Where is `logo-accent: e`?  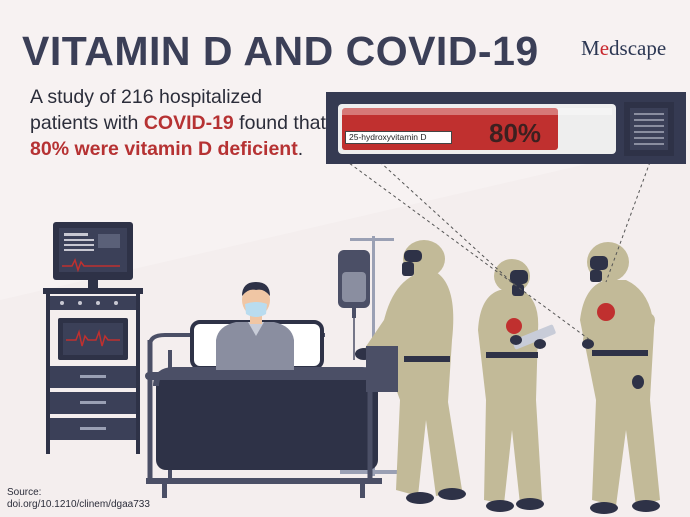
logo-accent: e is located at coordinates (604, 48).